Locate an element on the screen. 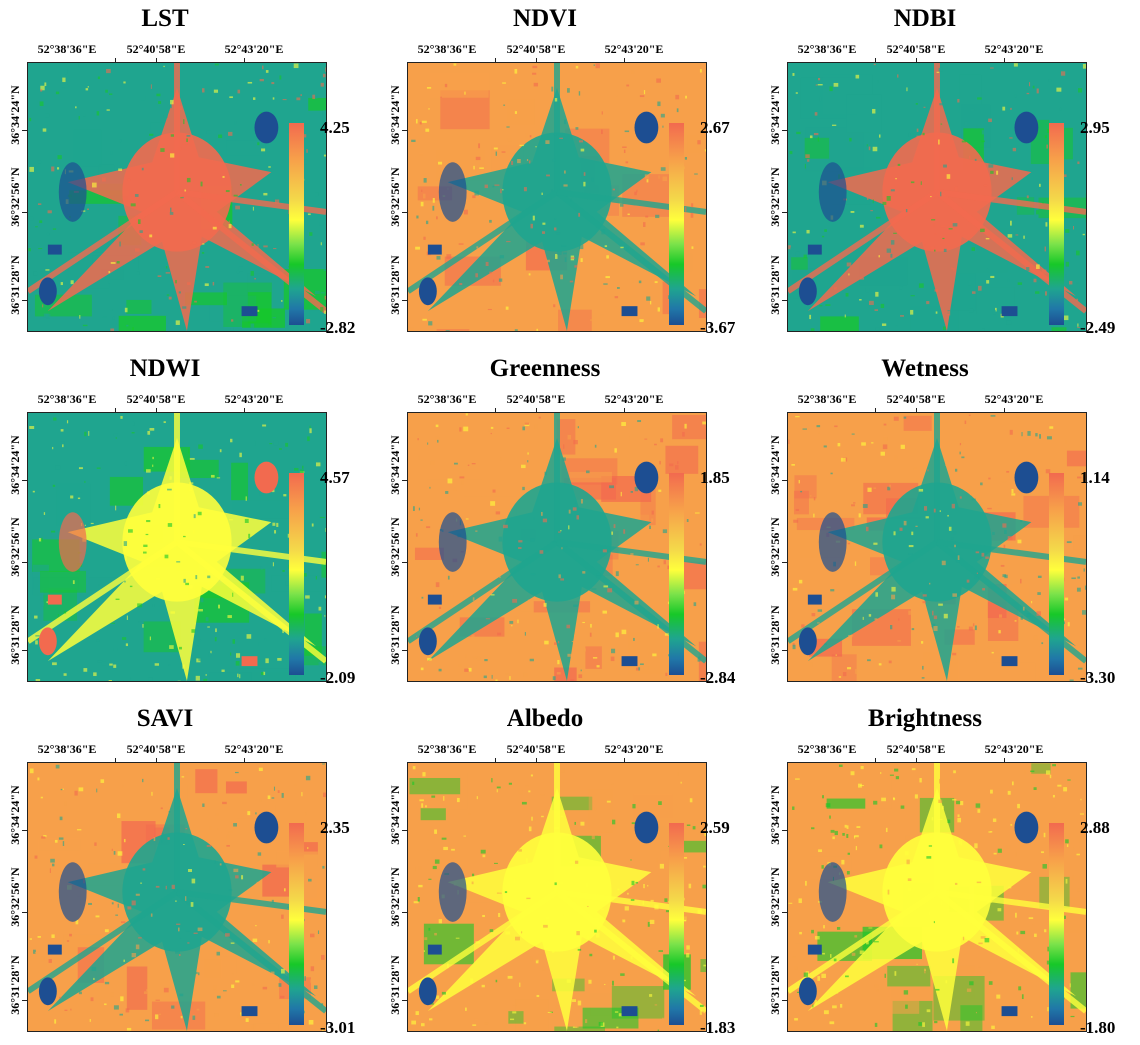 This screenshot has width=1140, height=1045. panel-title: SAVI is located at coordinates (165, 719).